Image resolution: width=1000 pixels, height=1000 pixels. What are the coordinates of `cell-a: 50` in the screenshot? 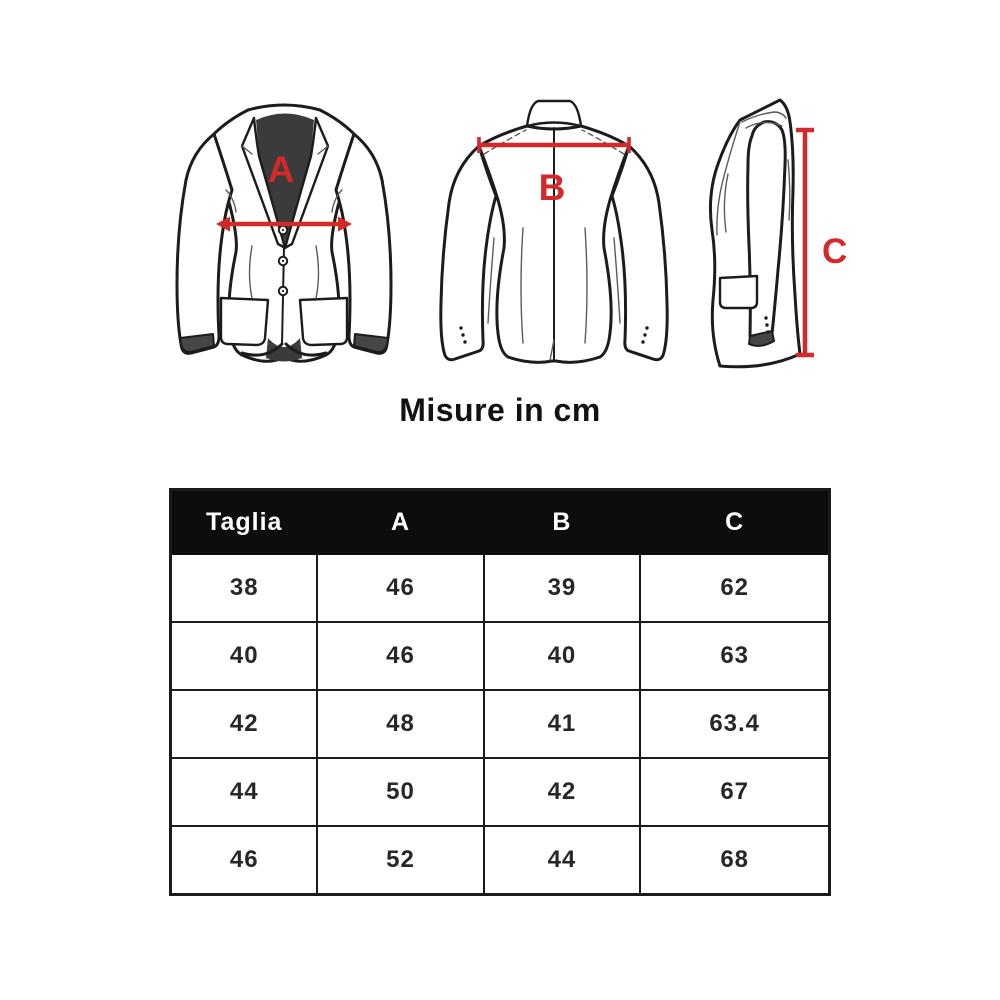 It's located at (400, 792).